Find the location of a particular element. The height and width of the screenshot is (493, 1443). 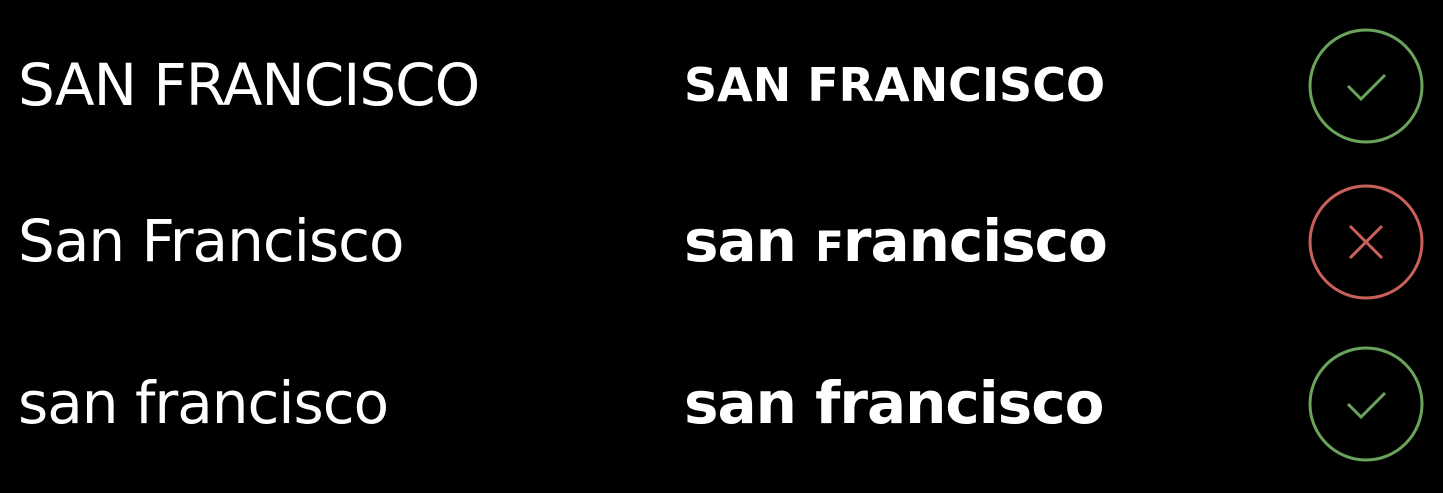

rendered-text: SAN FRANCISCO is located at coordinates (895, 85).